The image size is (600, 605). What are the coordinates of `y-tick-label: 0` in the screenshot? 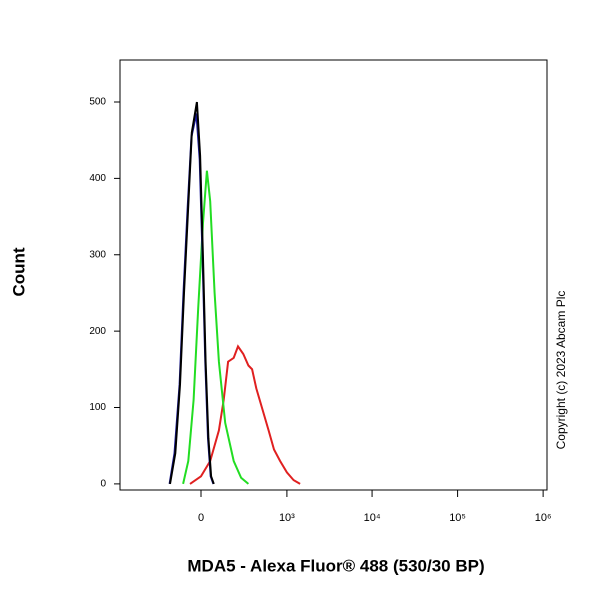 It's located at (103, 484).